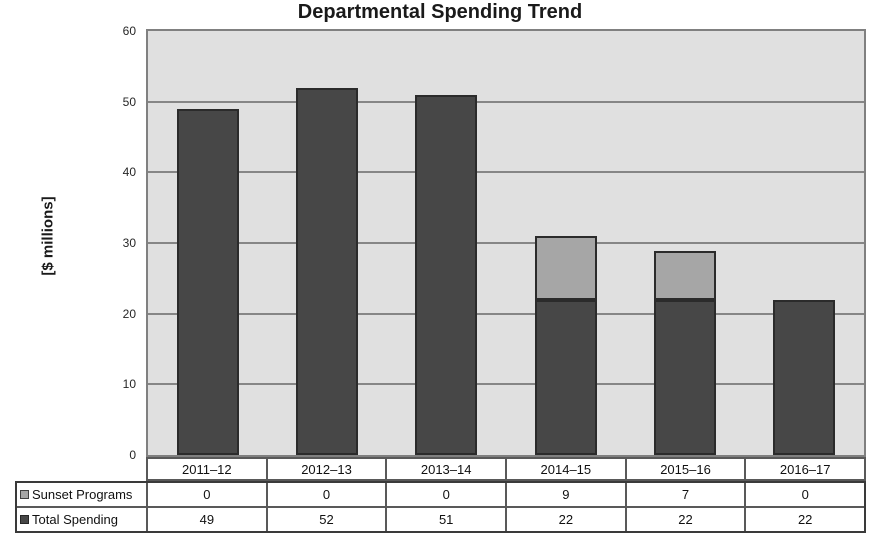 This screenshot has width=880, height=541. What do you see at coordinates (129, 313) in the screenshot?
I see `y-tick-label: 20` at bounding box center [129, 313].